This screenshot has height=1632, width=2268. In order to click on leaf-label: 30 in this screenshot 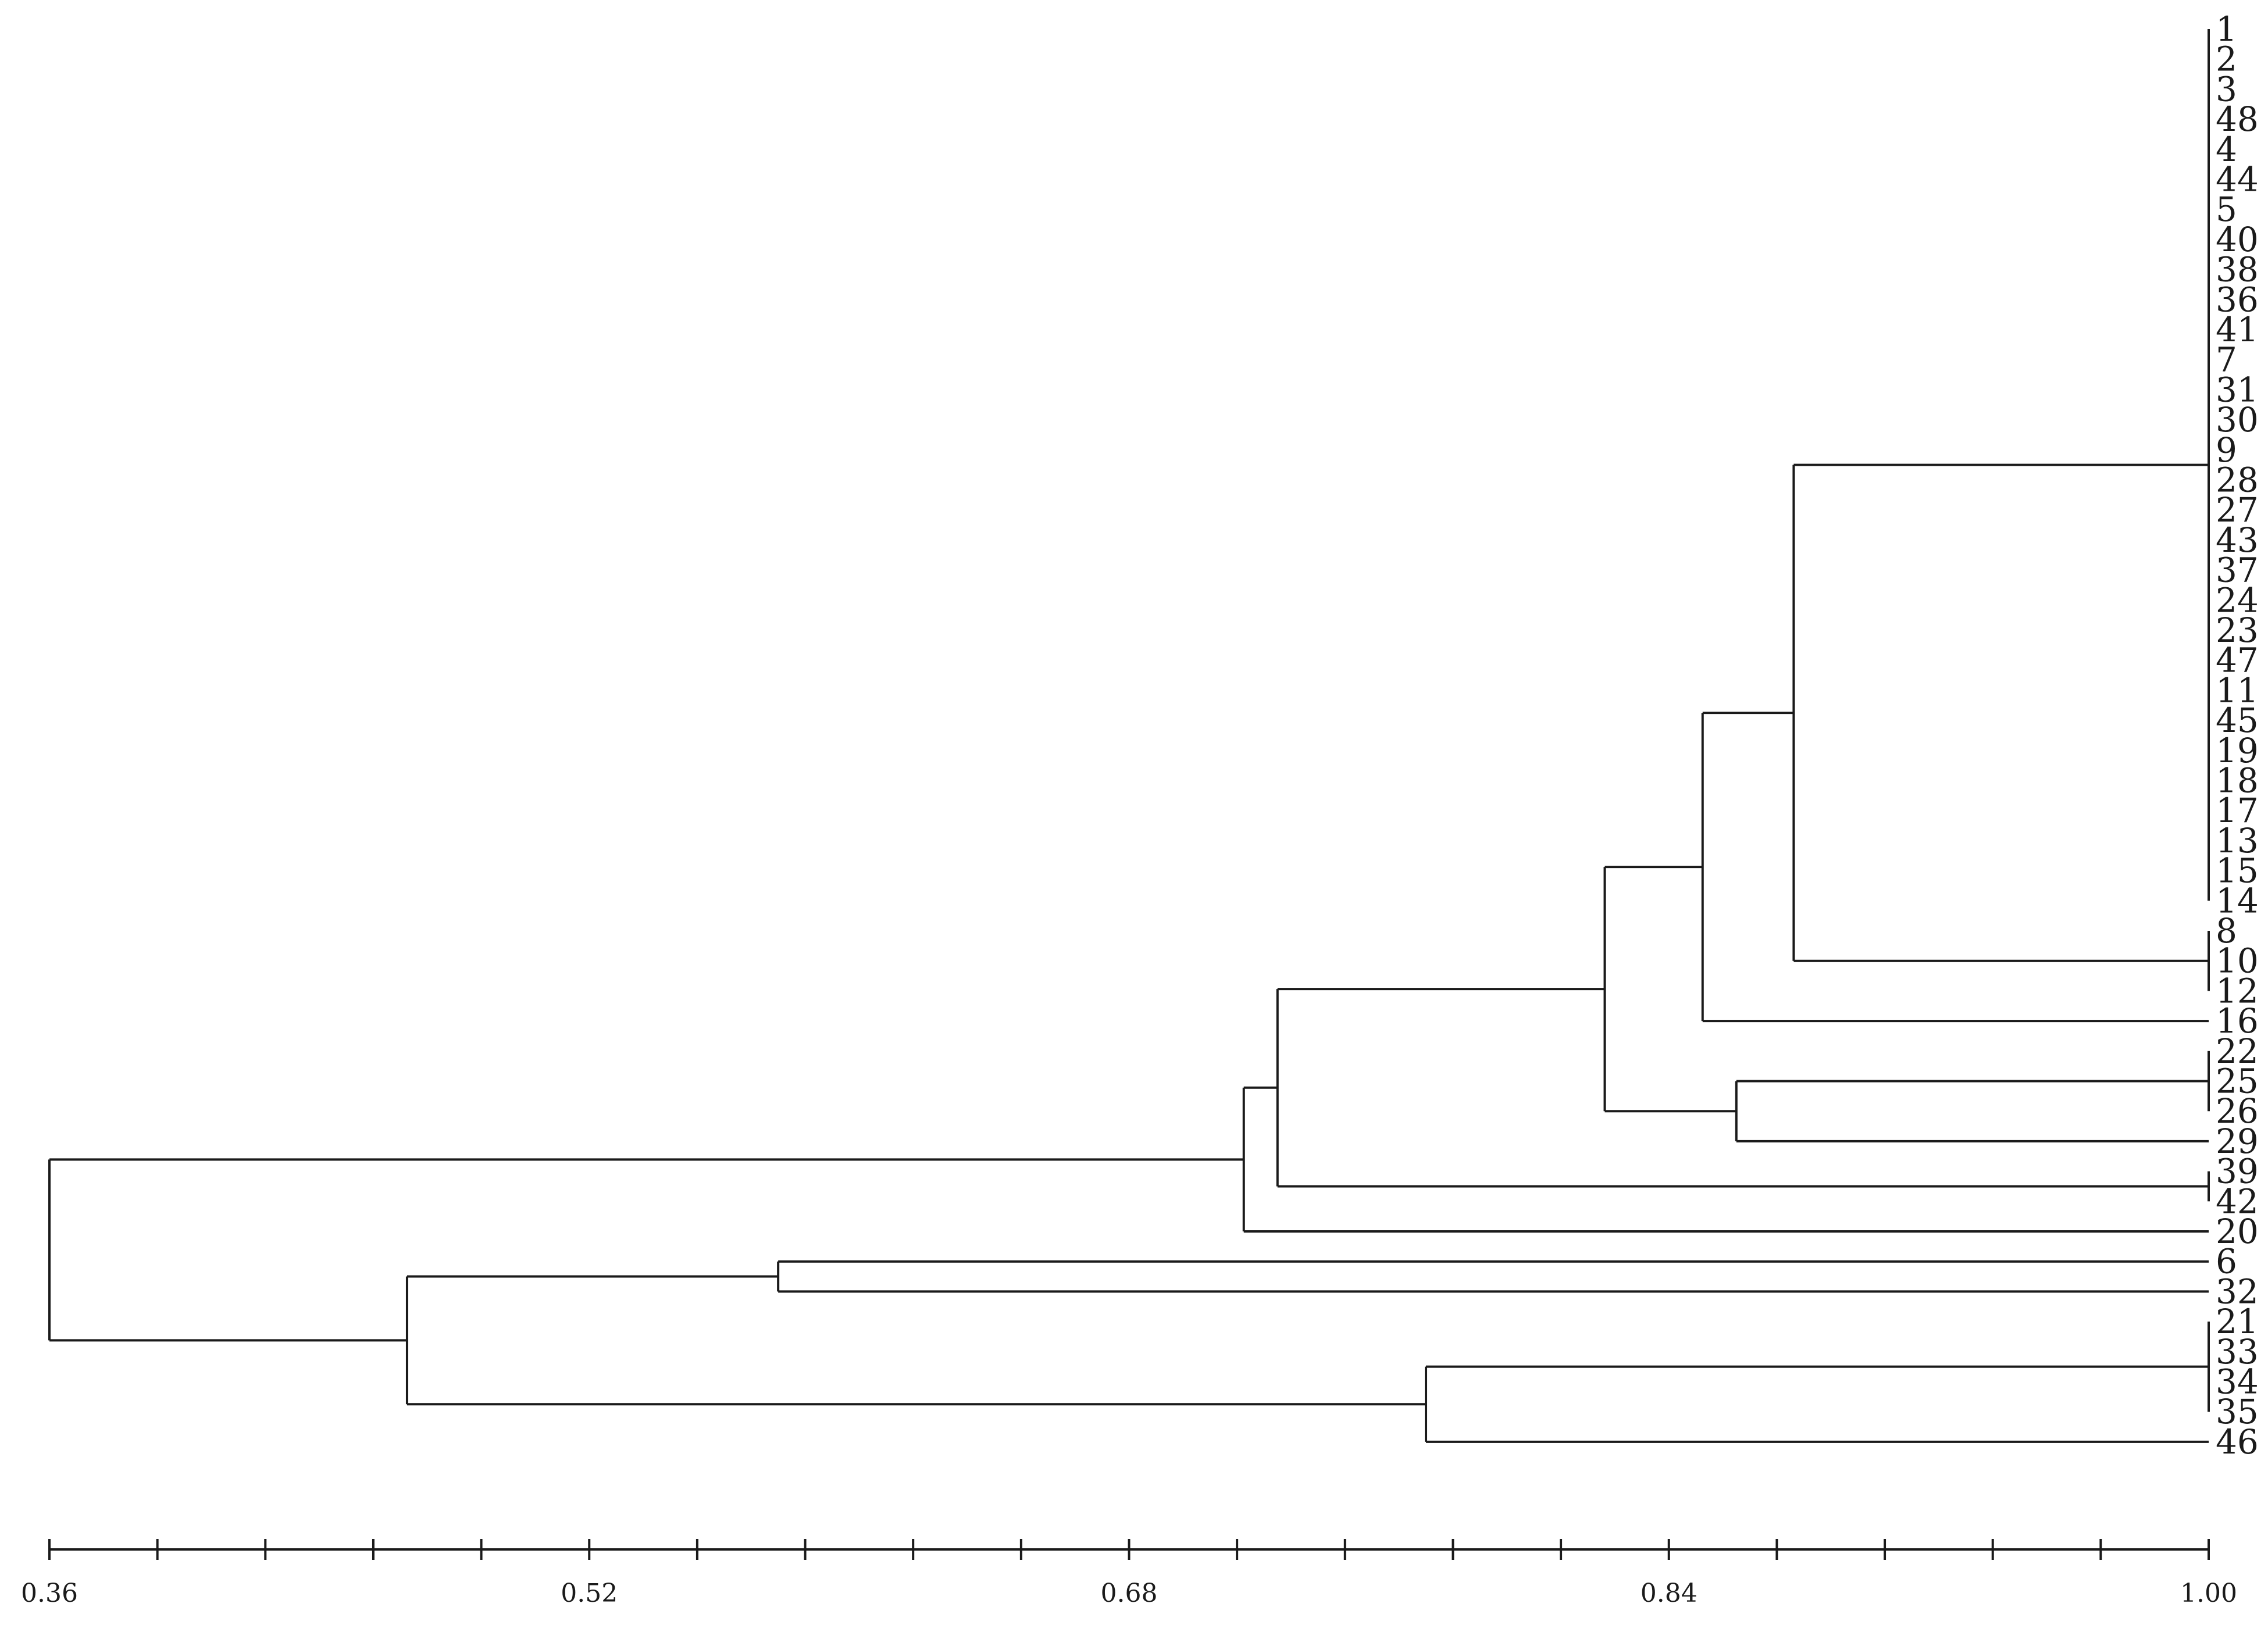, I will do `click(2237, 420)`.